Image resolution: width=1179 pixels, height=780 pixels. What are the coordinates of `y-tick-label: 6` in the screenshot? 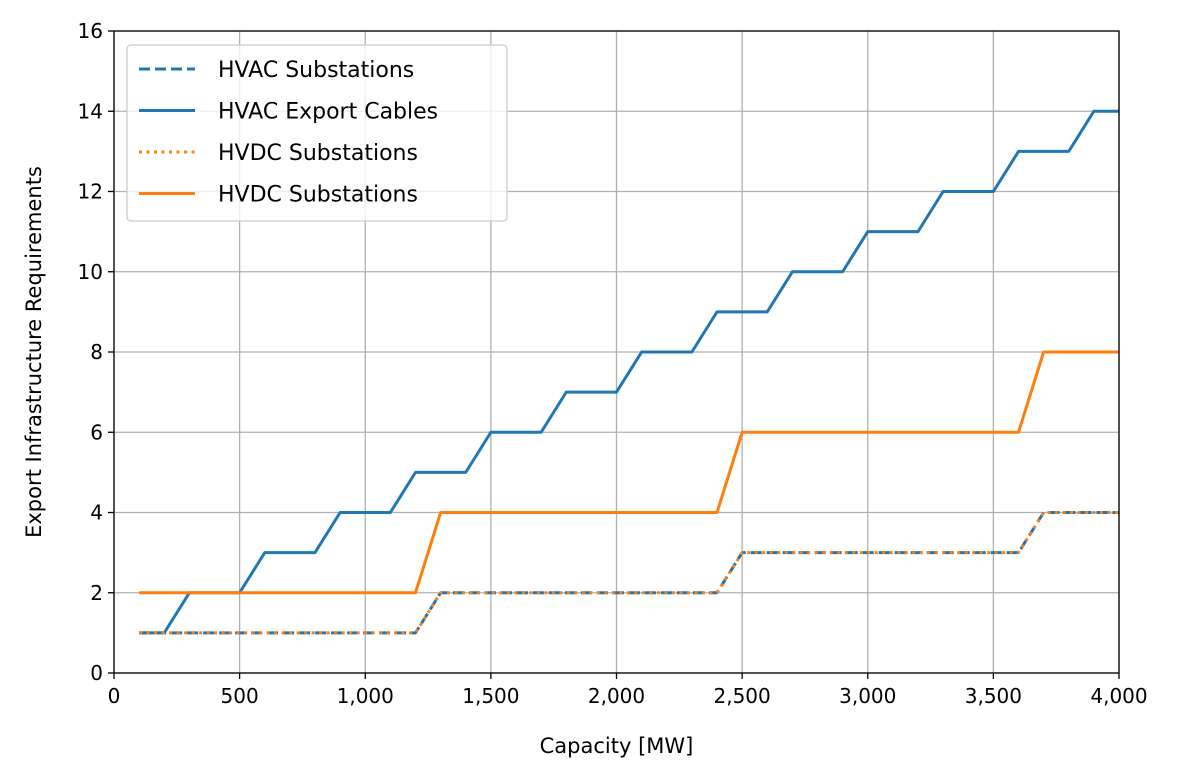 It's located at (96, 432).